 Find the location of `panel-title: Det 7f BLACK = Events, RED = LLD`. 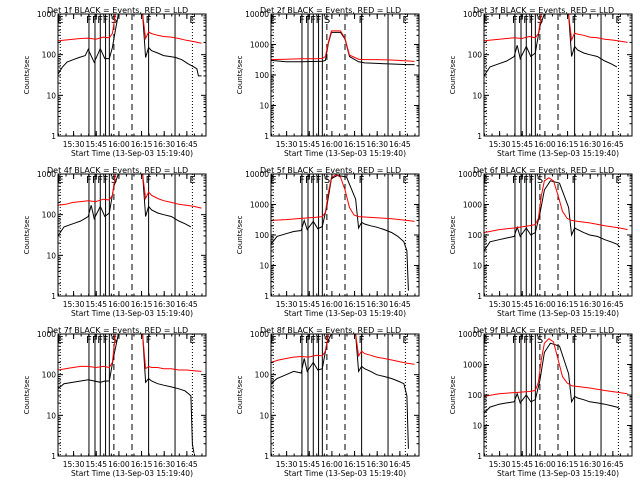

panel-title: Det 7f BLACK = Events, RED = LLD is located at coordinates (117, 330).